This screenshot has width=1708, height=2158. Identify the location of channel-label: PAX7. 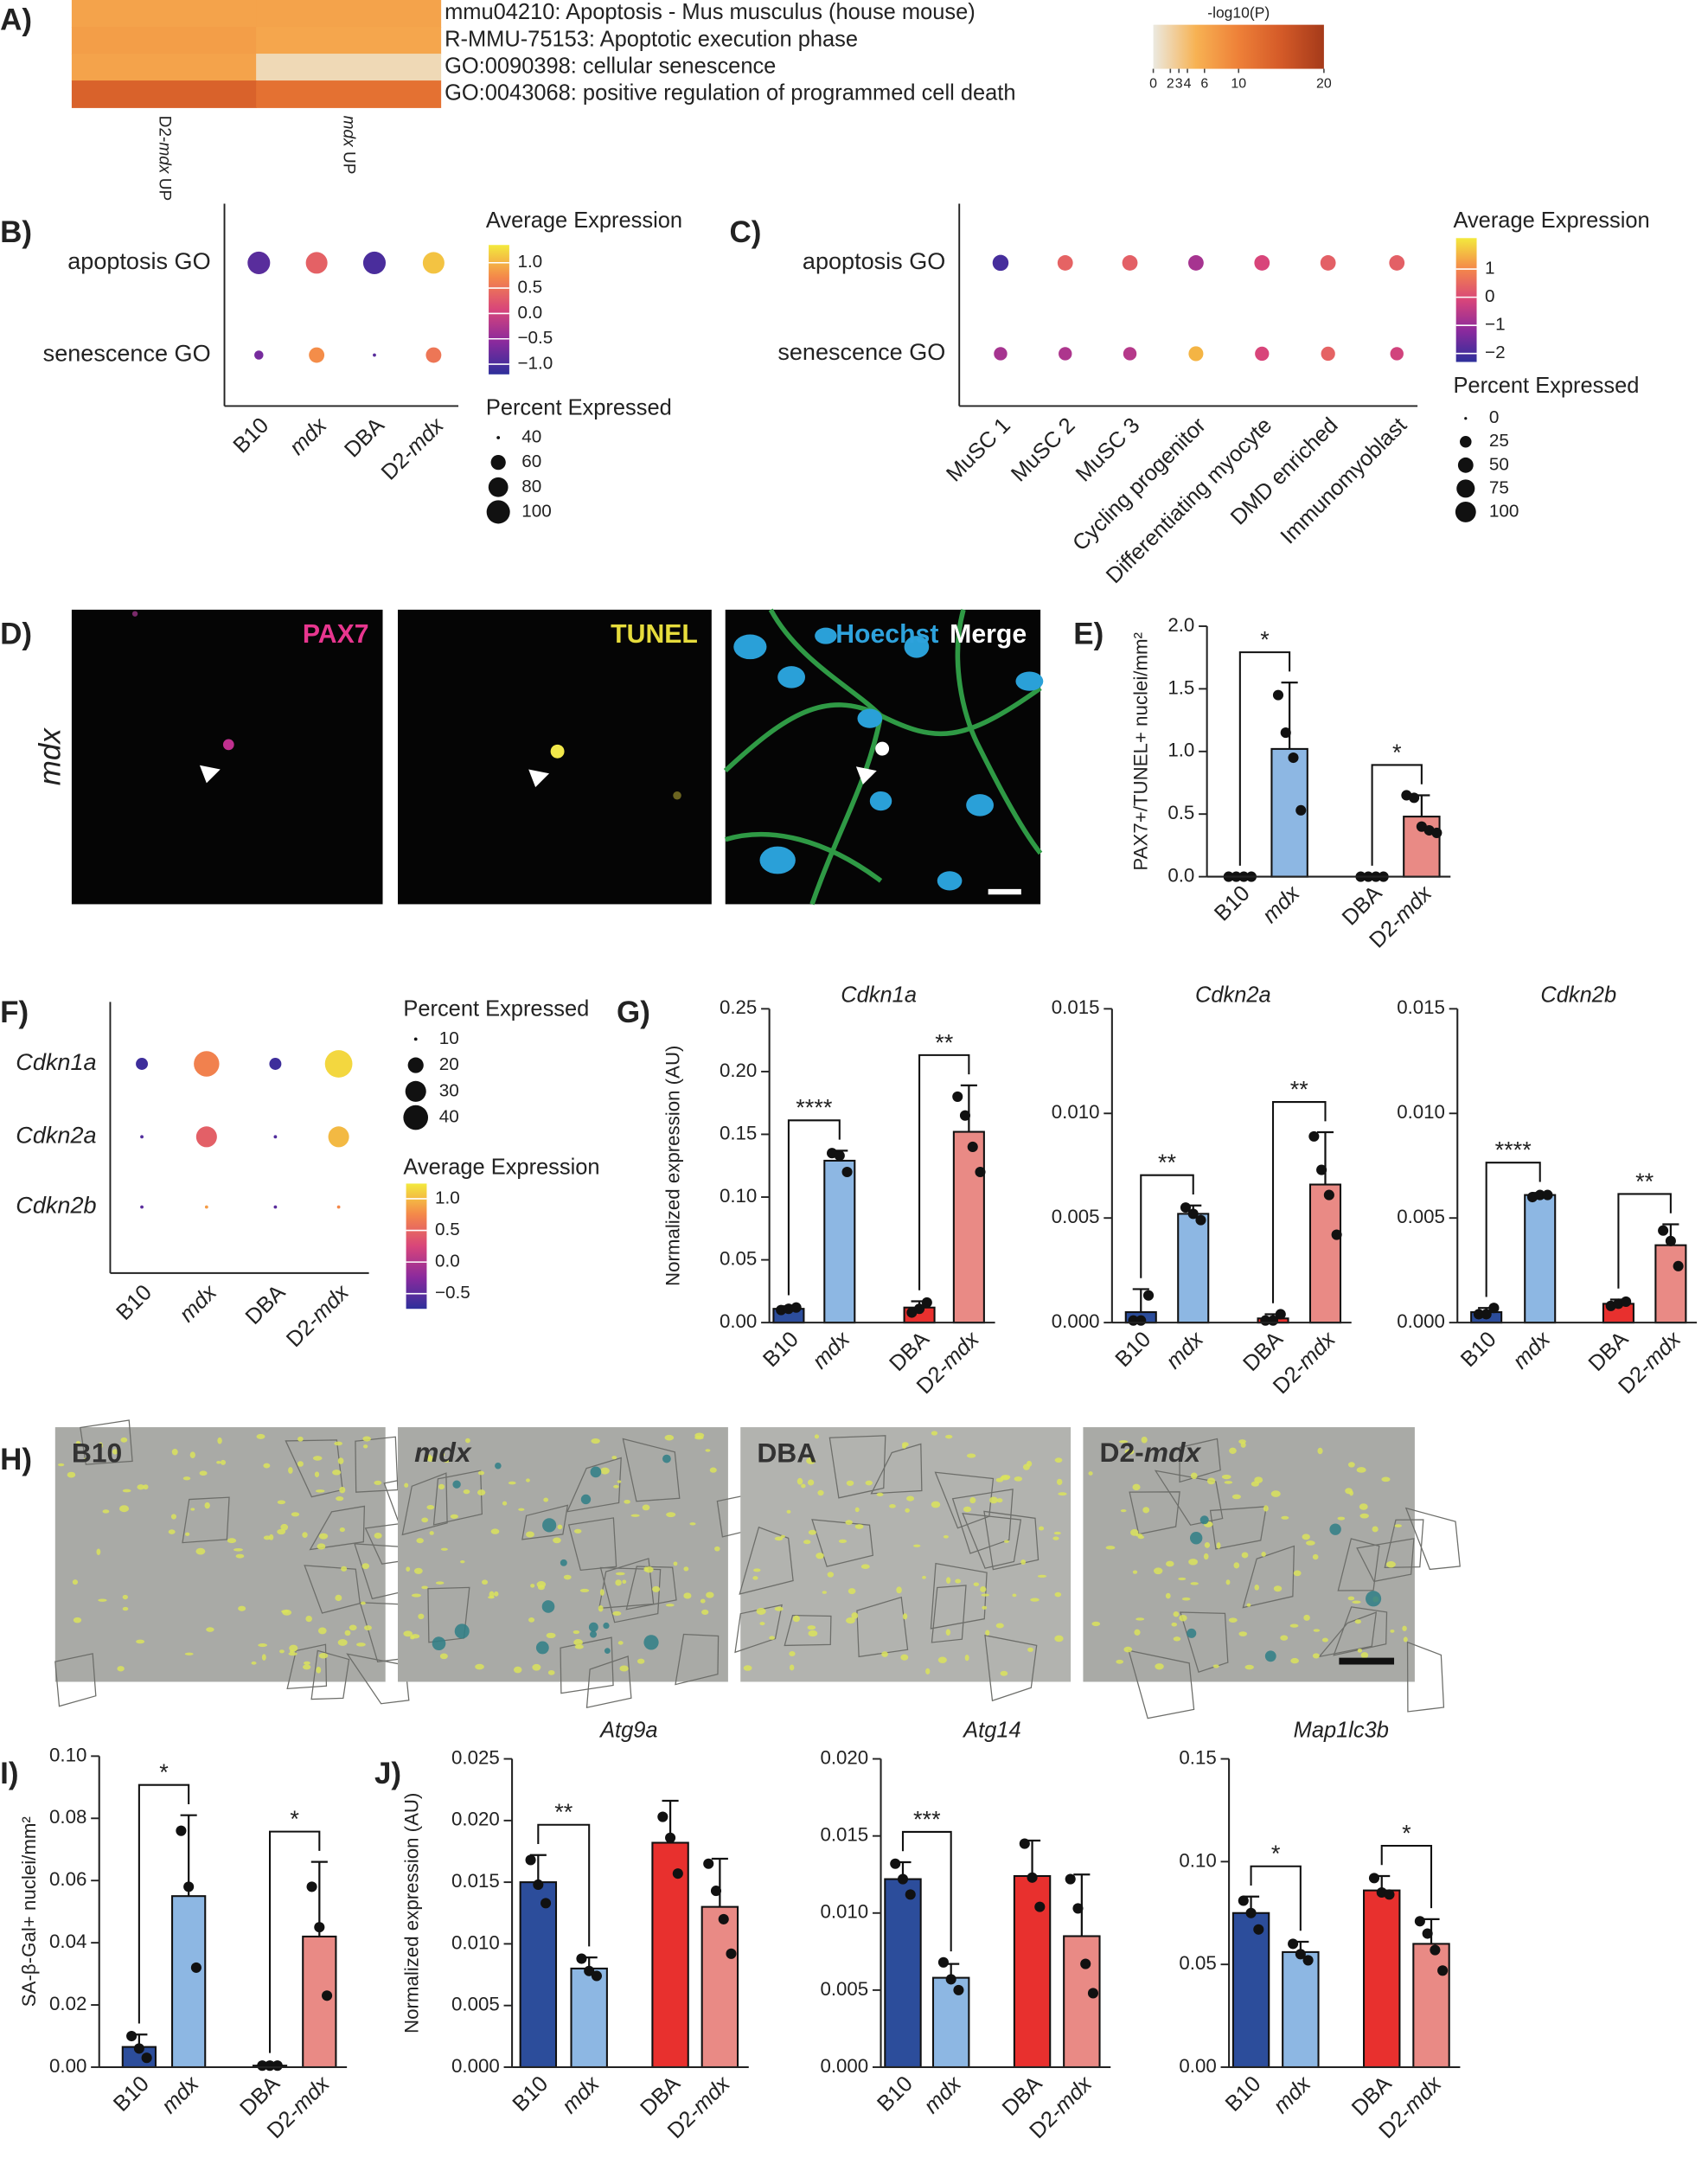
(336, 634).